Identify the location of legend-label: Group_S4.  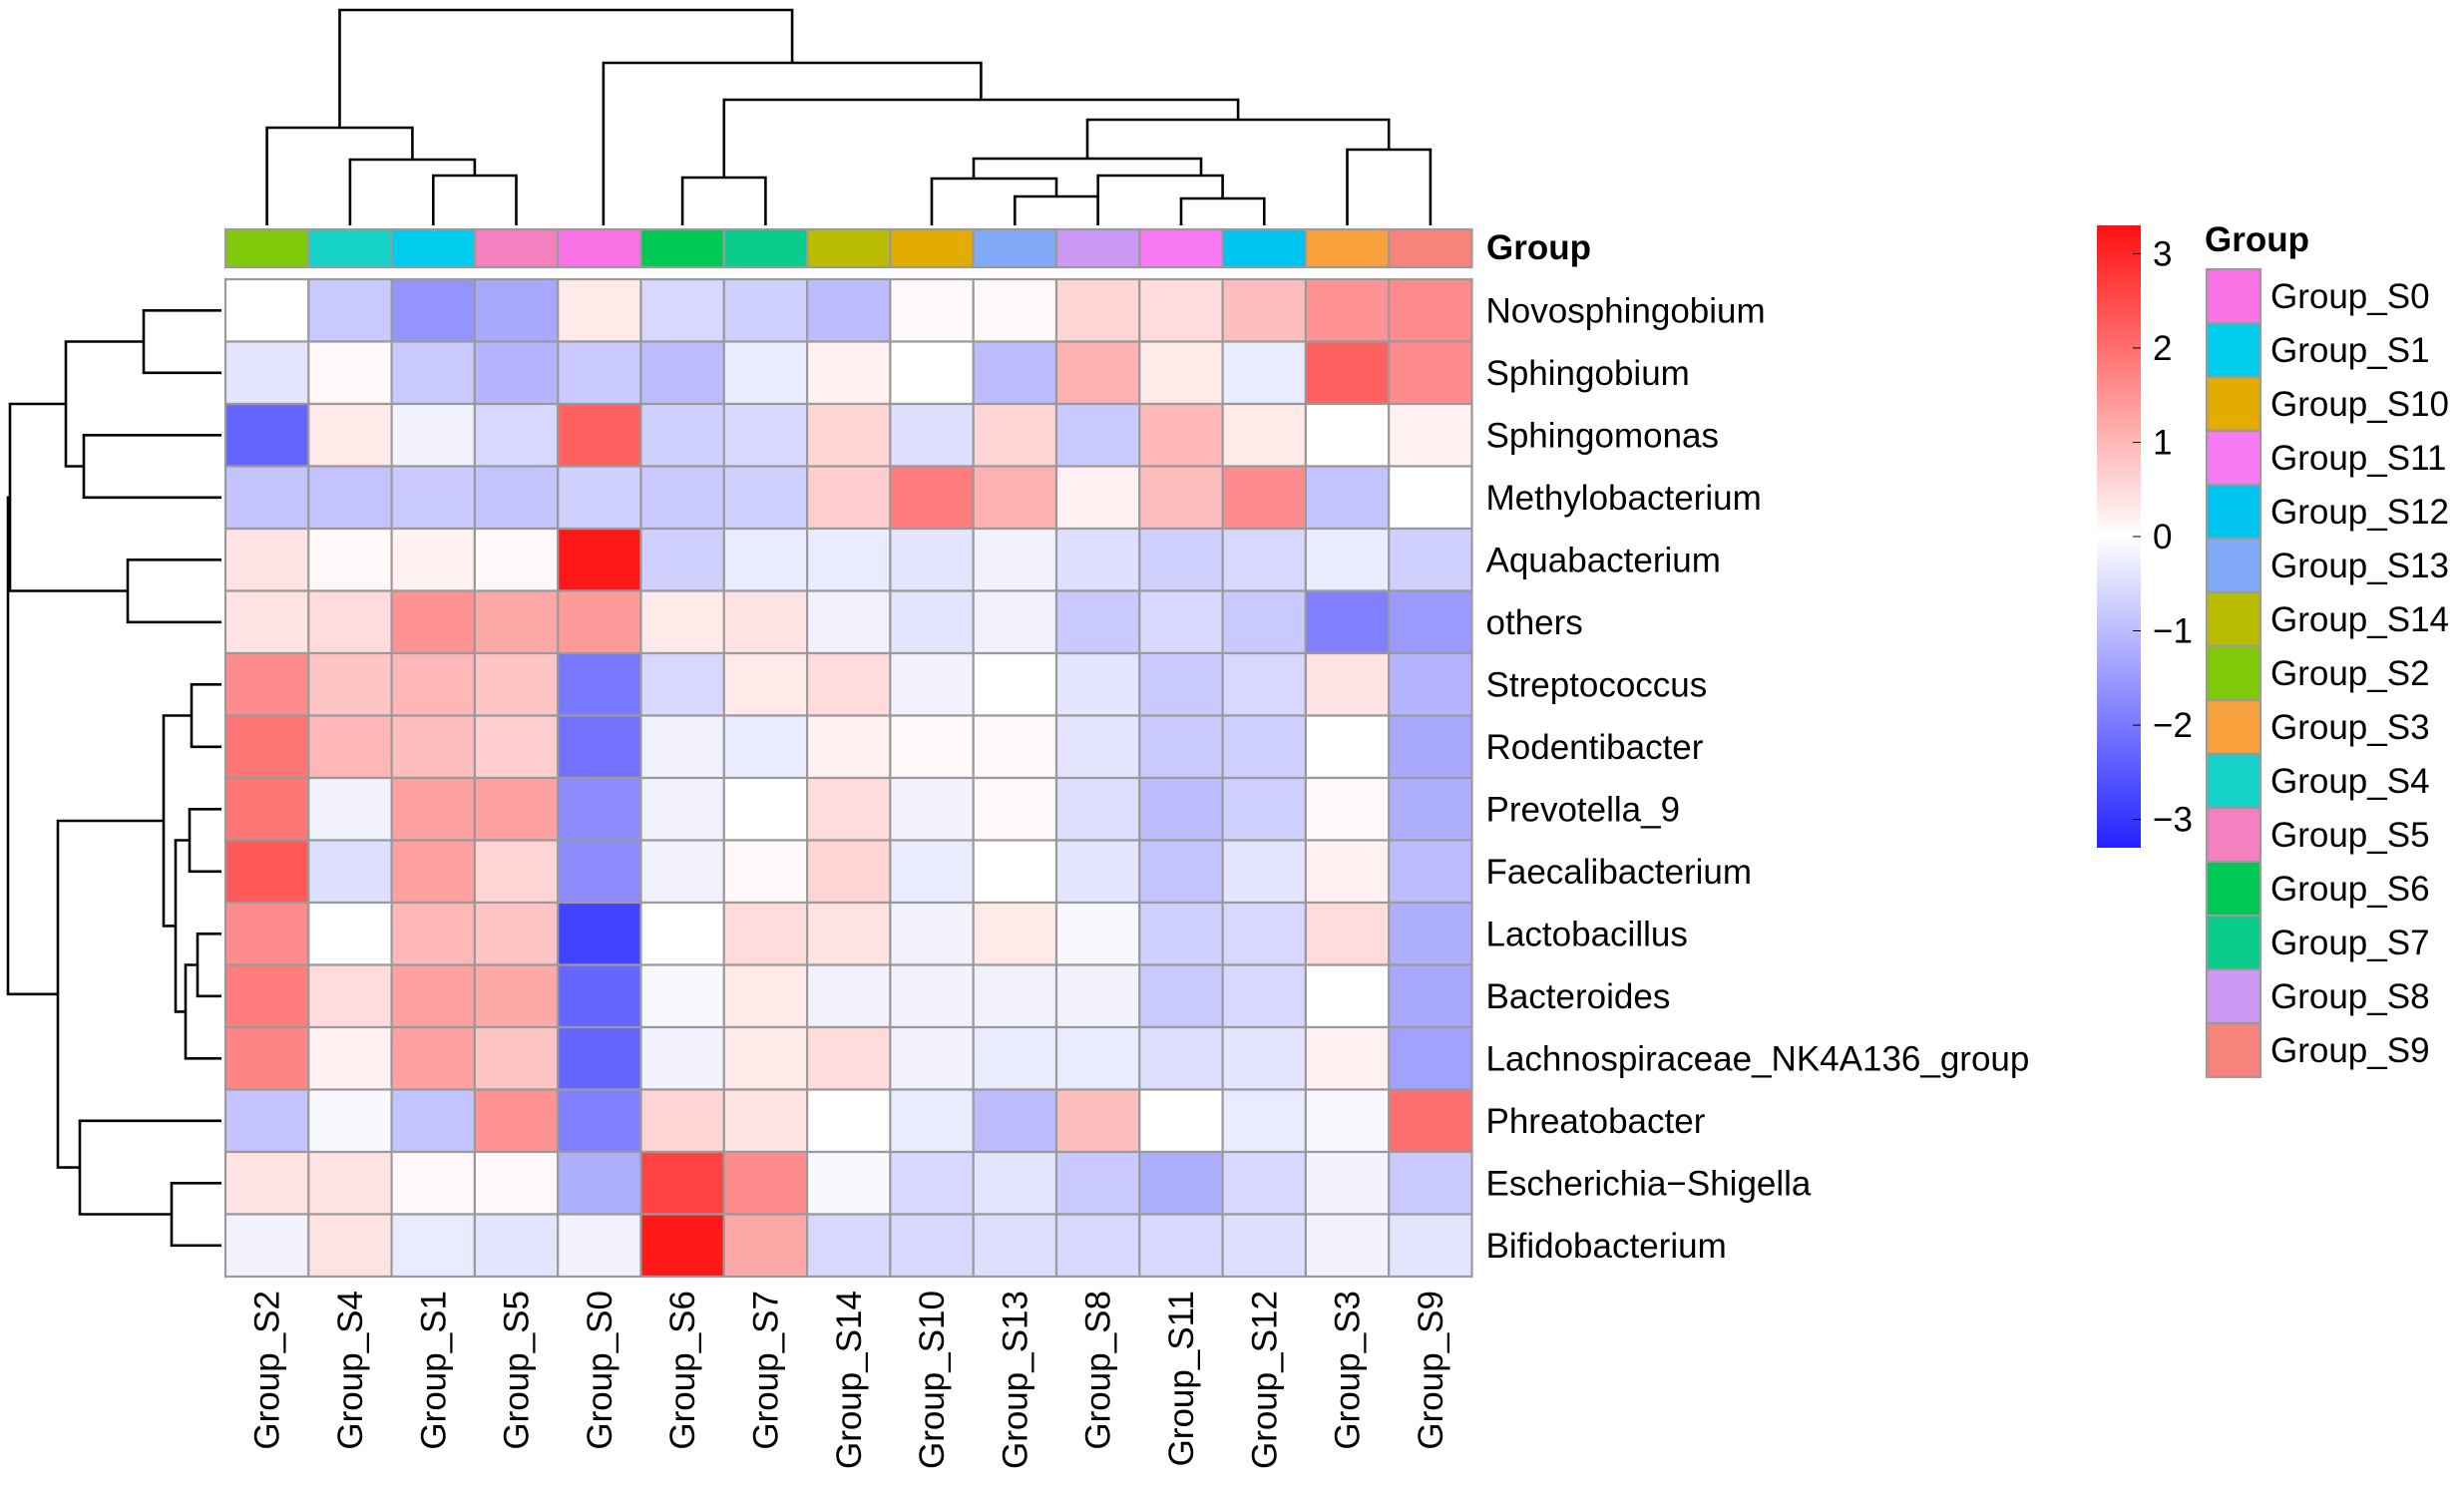
(2350, 781).